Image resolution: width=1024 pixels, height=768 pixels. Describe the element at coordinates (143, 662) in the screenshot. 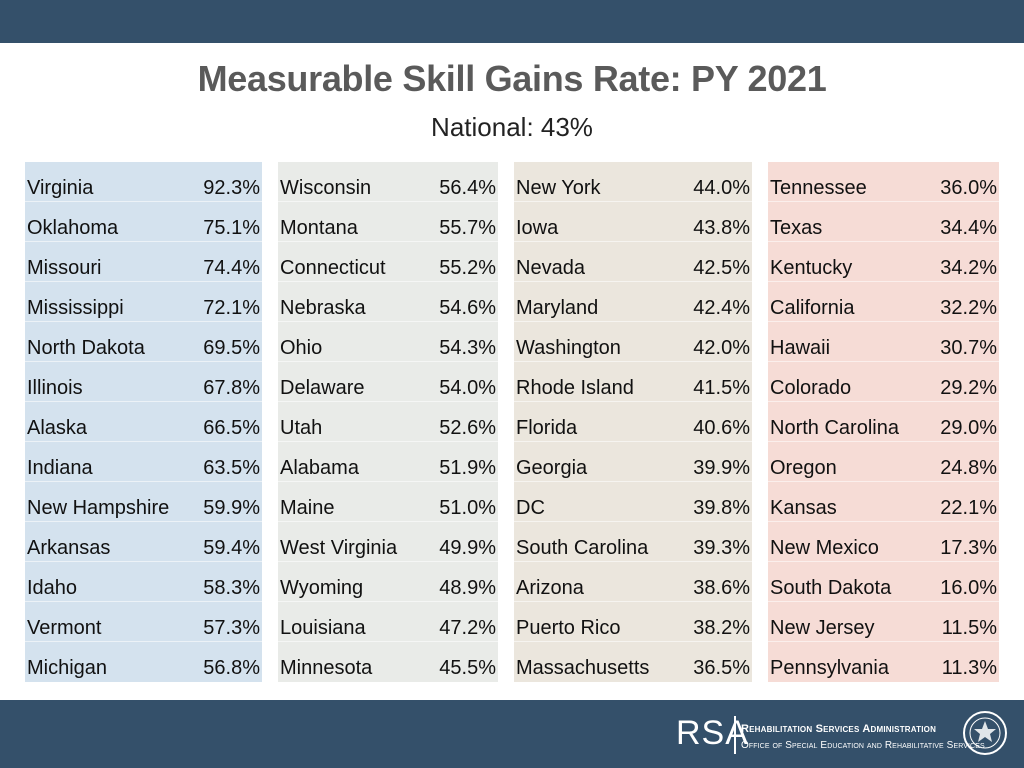

I see `table-row: Michigan 56.8%` at that location.